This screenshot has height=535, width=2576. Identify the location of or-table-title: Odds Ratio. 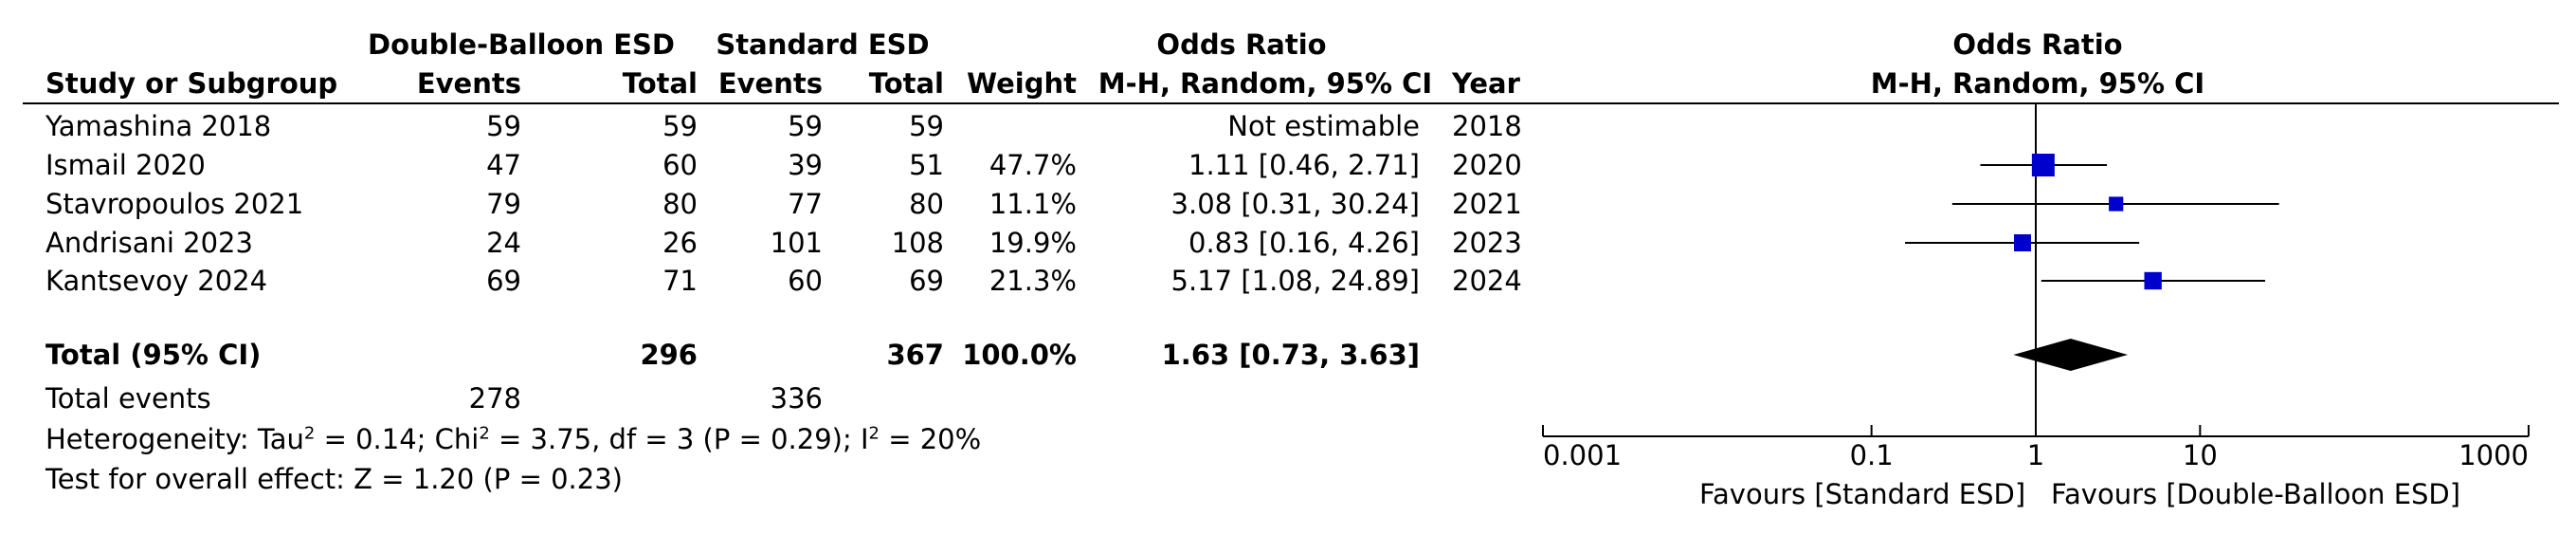
(1241, 44).